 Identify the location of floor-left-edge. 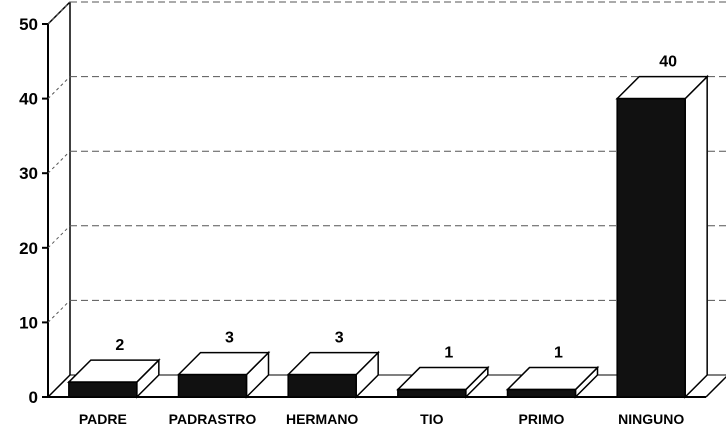
(59, 386).